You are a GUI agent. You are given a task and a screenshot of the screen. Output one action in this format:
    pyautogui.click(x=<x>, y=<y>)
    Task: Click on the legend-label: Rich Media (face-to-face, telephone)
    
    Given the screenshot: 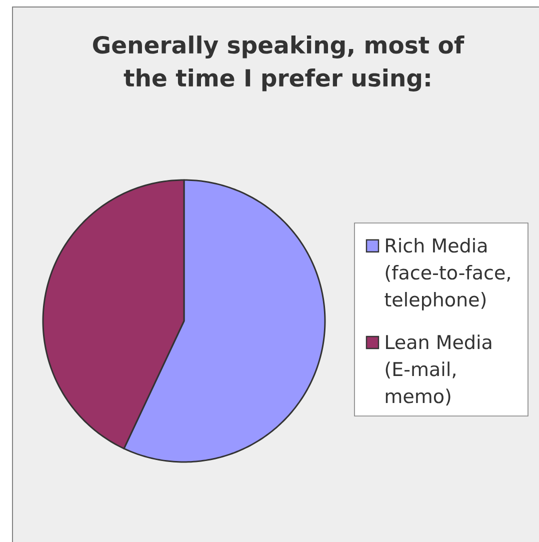 What is the action you would take?
    pyautogui.click(x=447, y=274)
    